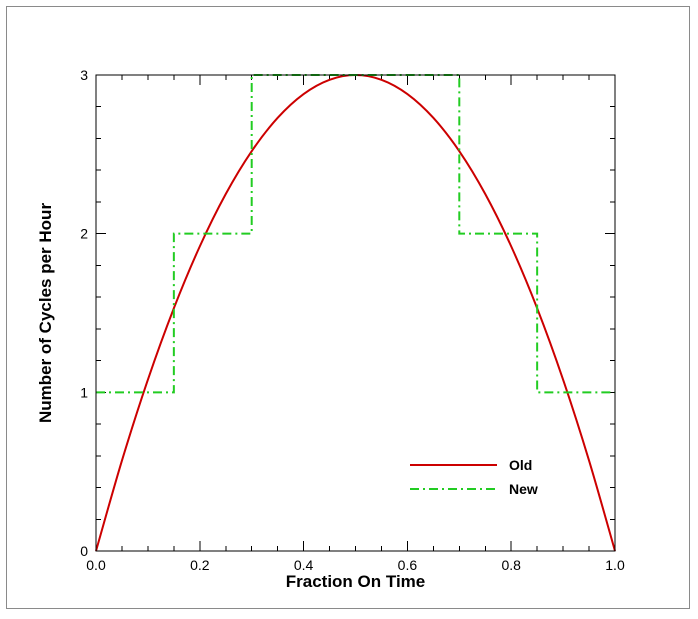 This screenshot has width=698, height=619. What do you see at coordinates (523, 489) in the screenshot?
I see `legend-label-new: New` at bounding box center [523, 489].